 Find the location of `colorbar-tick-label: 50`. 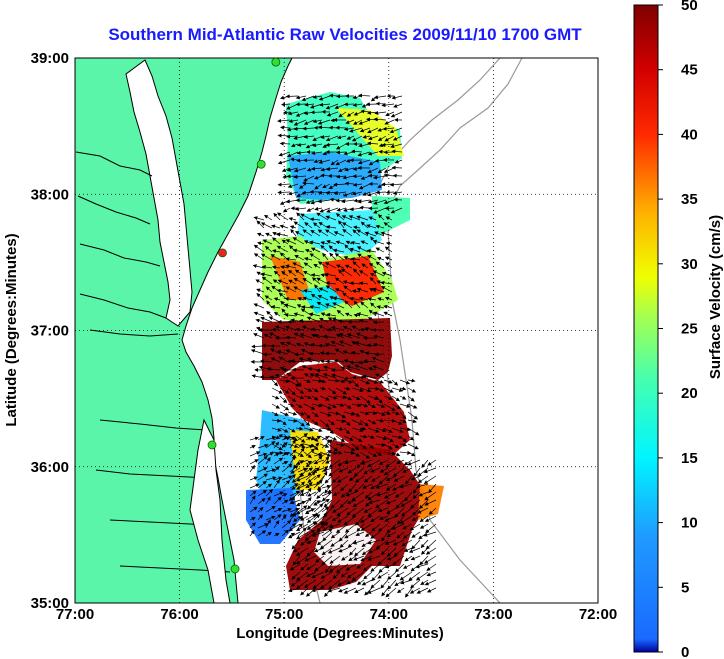

colorbar-tick-label: 50 is located at coordinates (689, 7).